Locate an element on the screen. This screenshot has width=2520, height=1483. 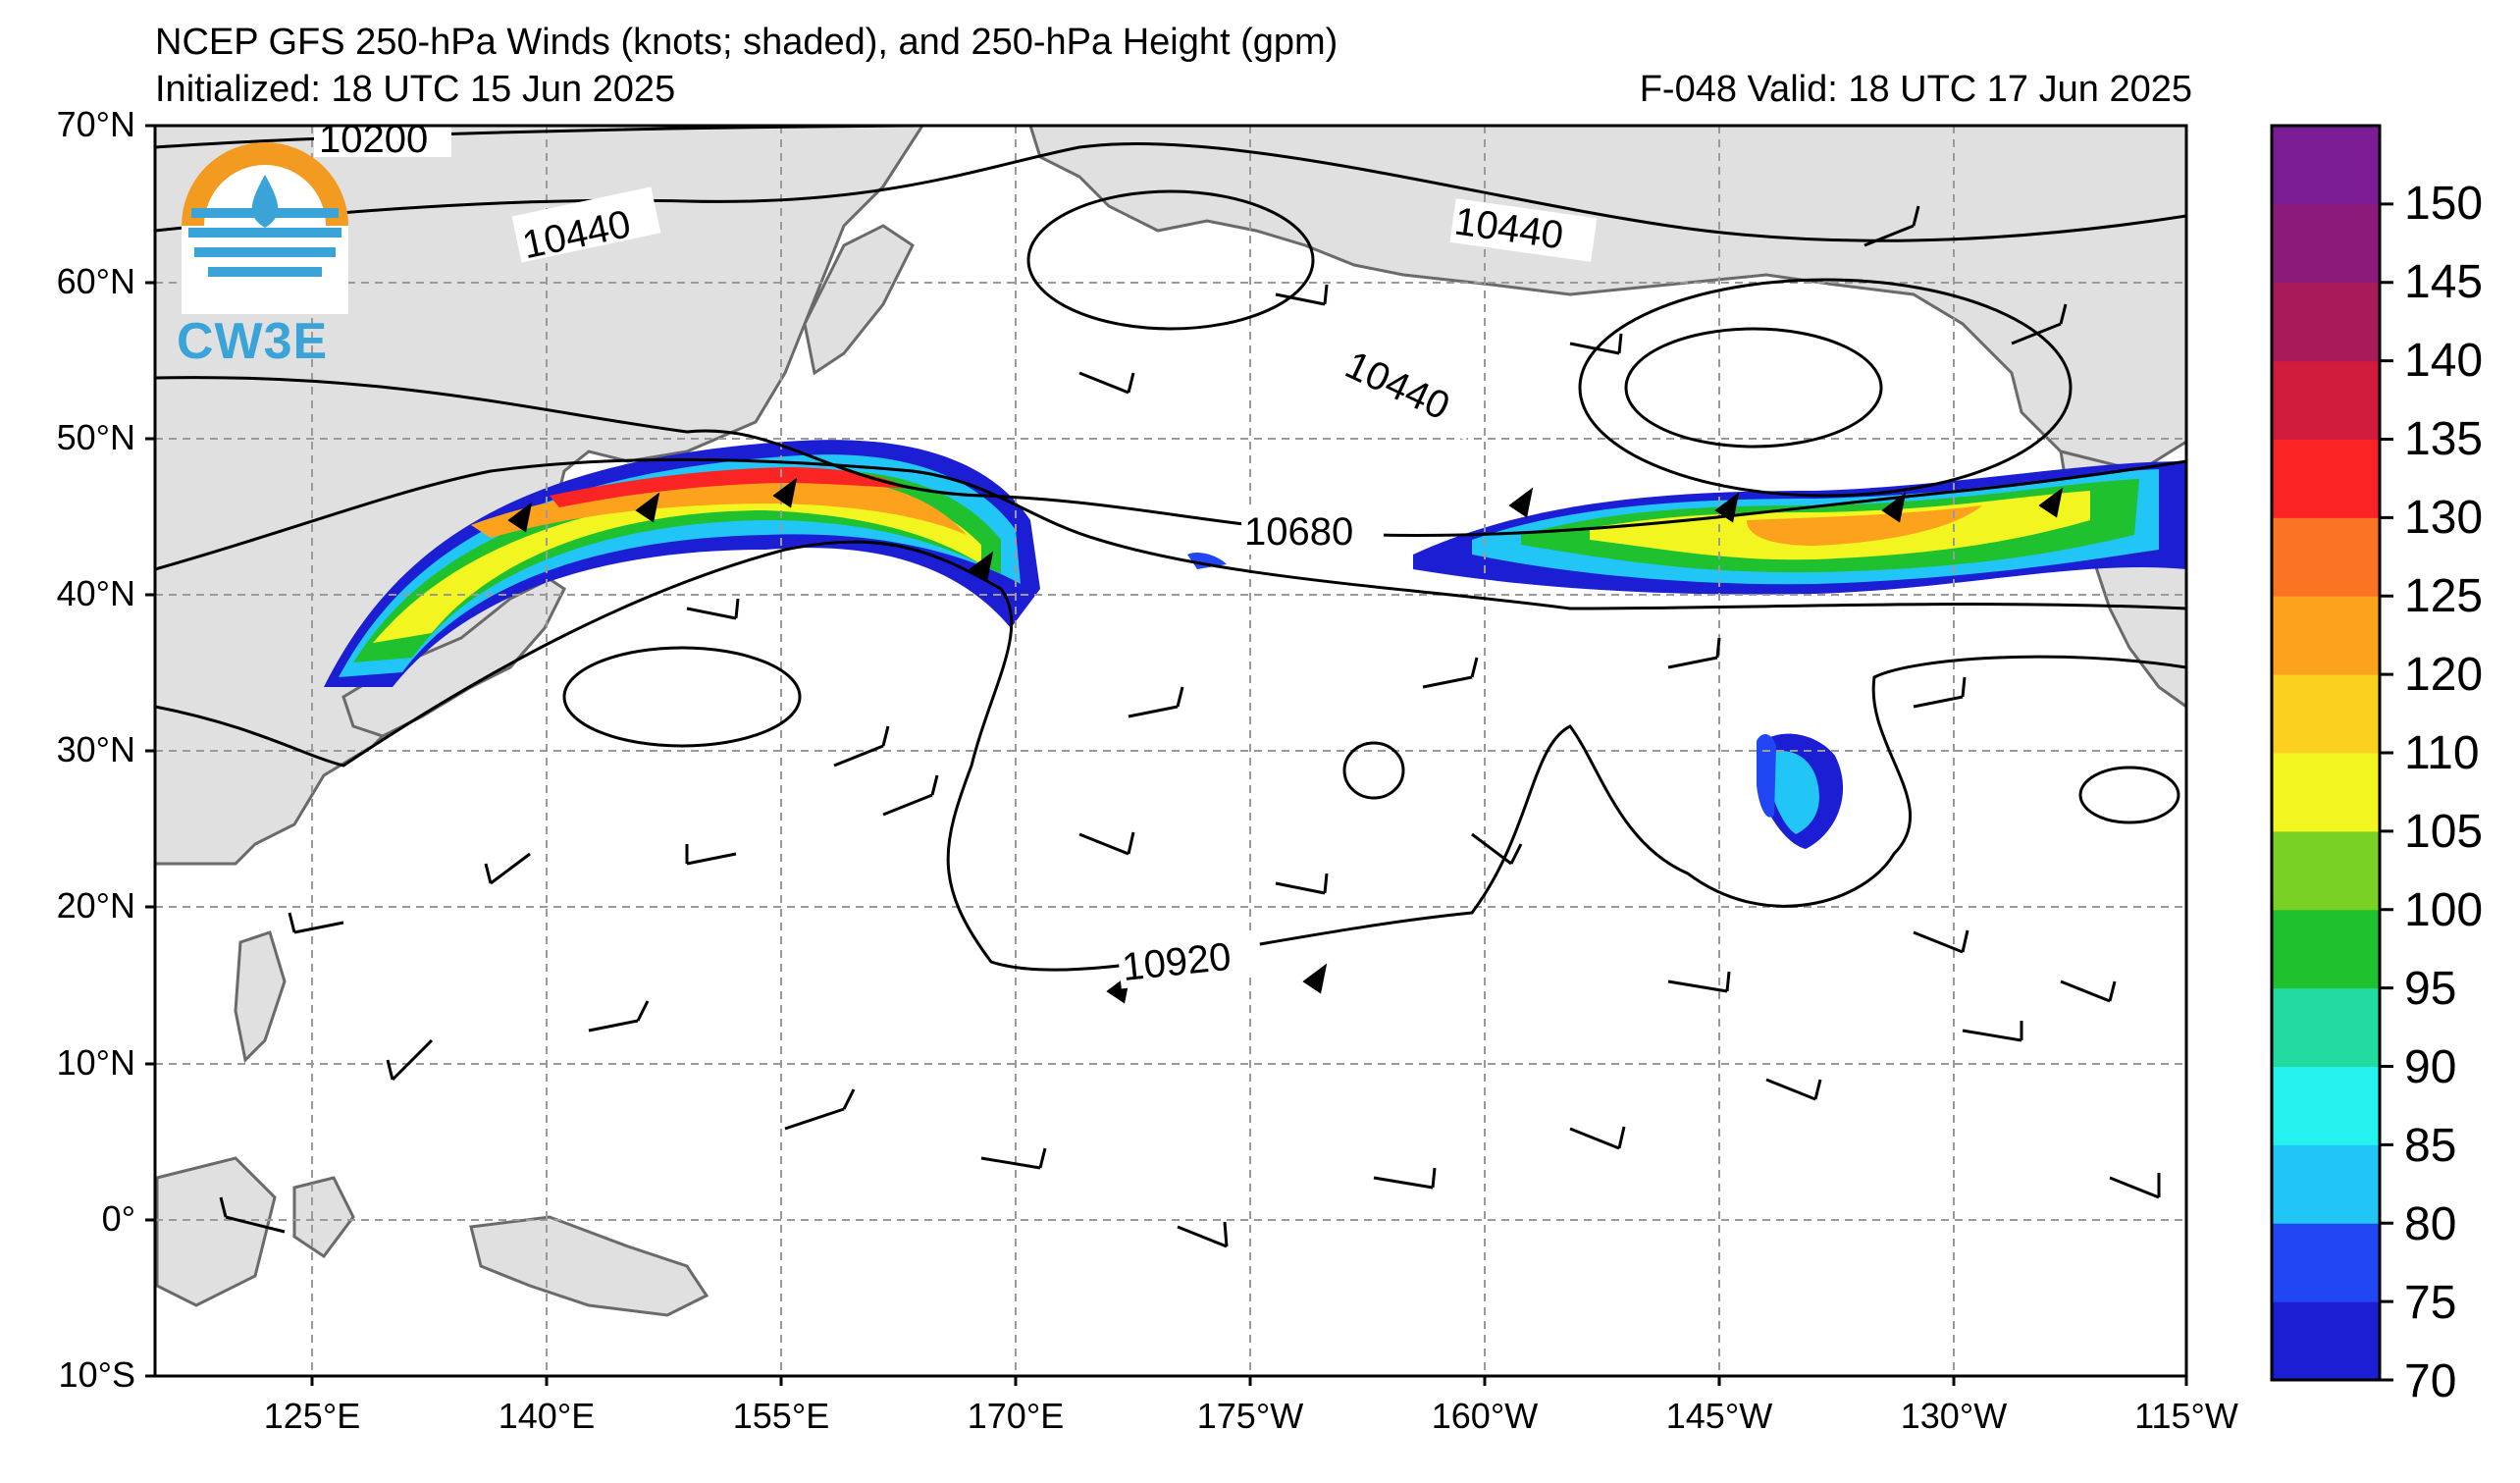
lat-label-30n: 30°N is located at coordinates (95, 749).